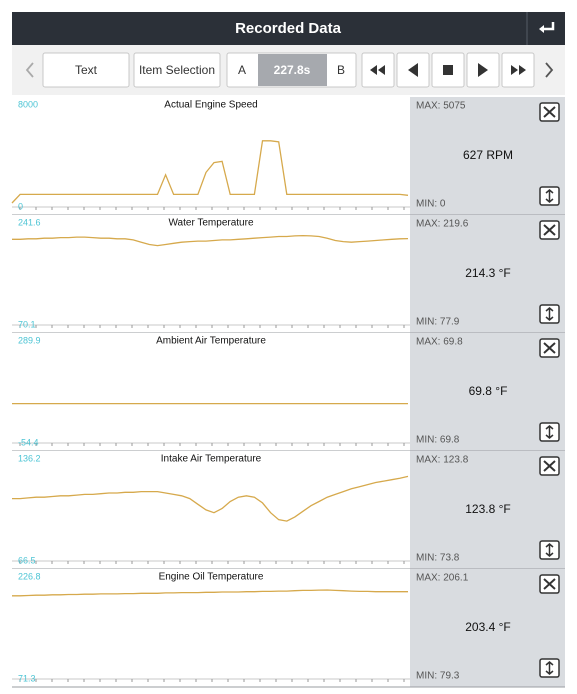 The width and height of the screenshot is (577, 694). I want to click on current-value: 123.8 °F, so click(488, 509).